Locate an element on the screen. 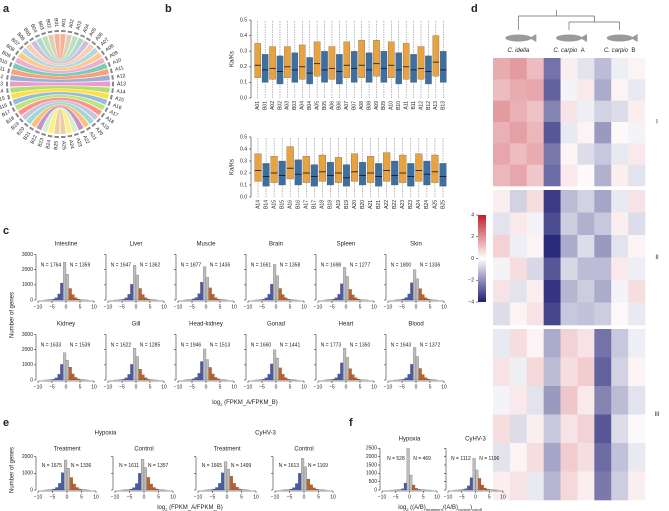 This screenshot has height=511, width=669. x-tick-label: A12 is located at coordinates (421, 105).